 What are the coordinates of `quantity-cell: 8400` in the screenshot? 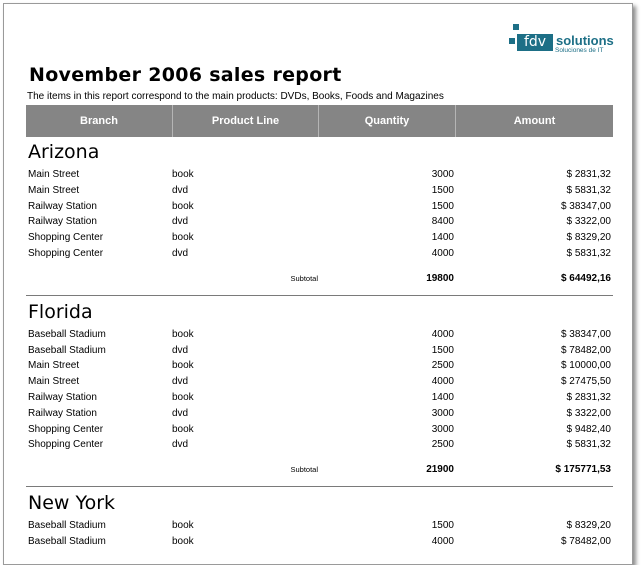 It's located at (442, 222).